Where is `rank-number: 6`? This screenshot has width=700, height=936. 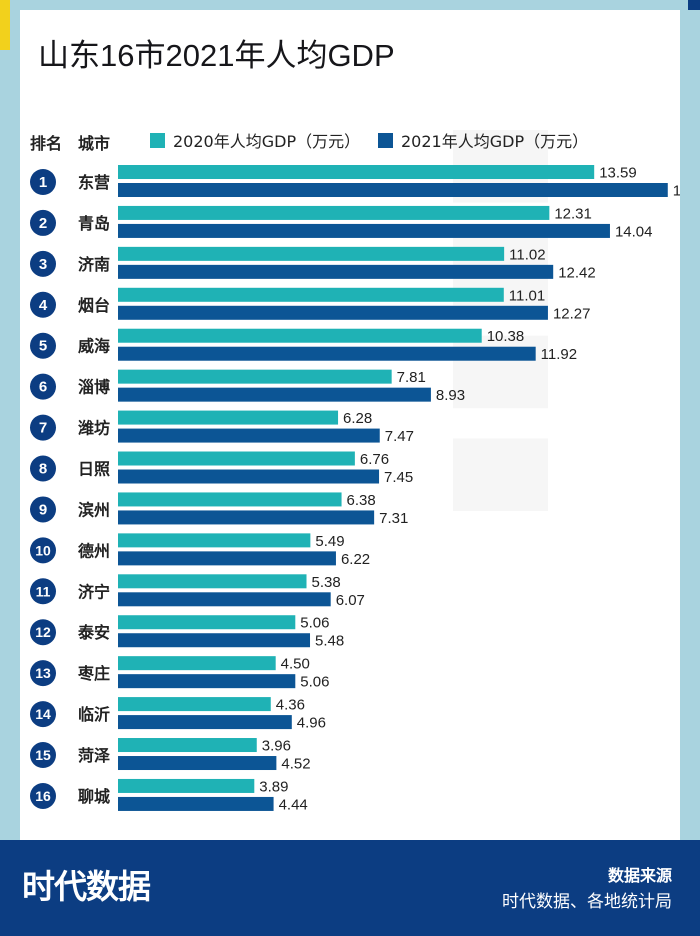 rank-number: 6 is located at coordinates (43, 387).